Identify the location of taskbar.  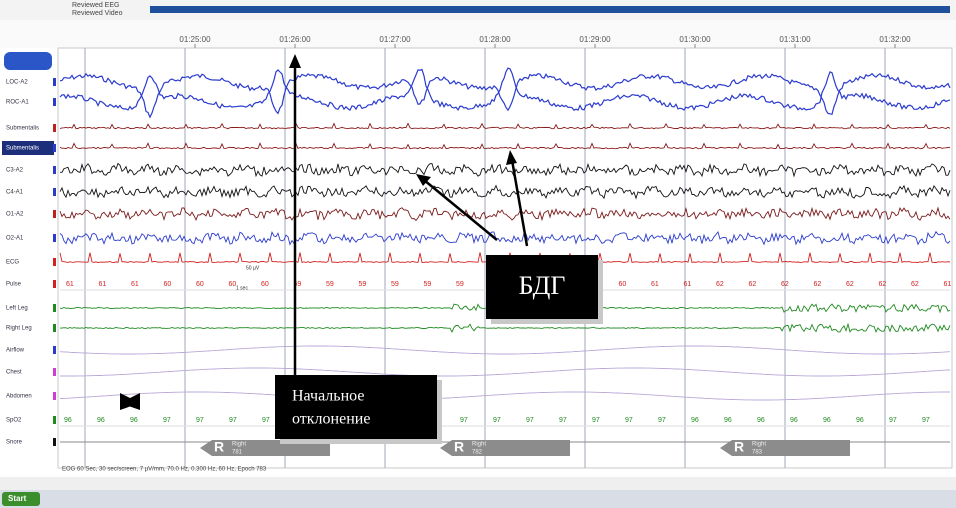
(478, 499).